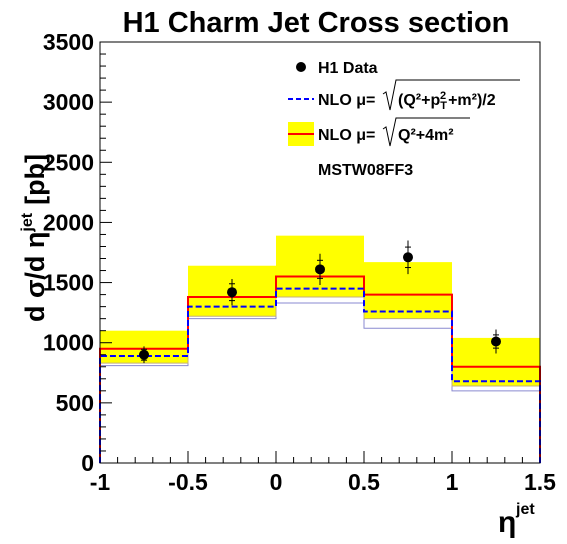 This screenshot has width=567, height=544. I want to click on y-tick-label: 3500, so click(68, 42).